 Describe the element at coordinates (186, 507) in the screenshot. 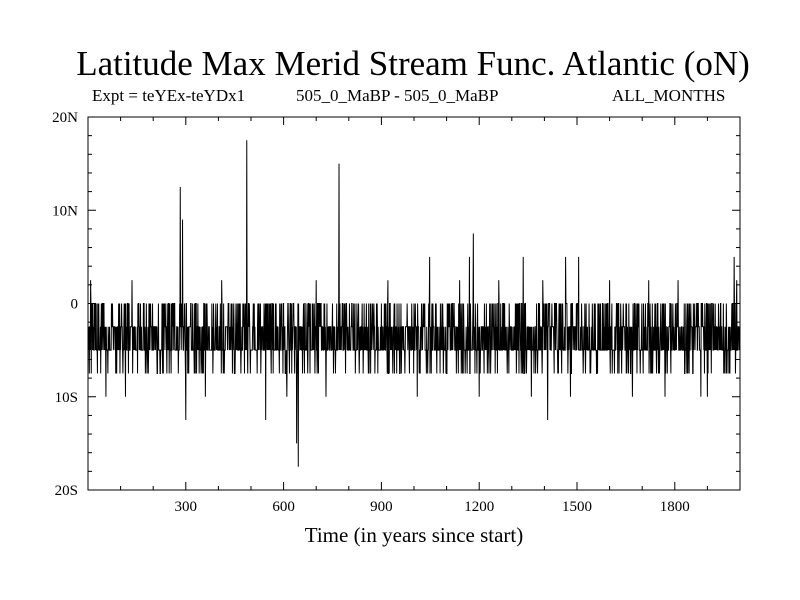

I see `x-tick-label-300: 300` at that location.